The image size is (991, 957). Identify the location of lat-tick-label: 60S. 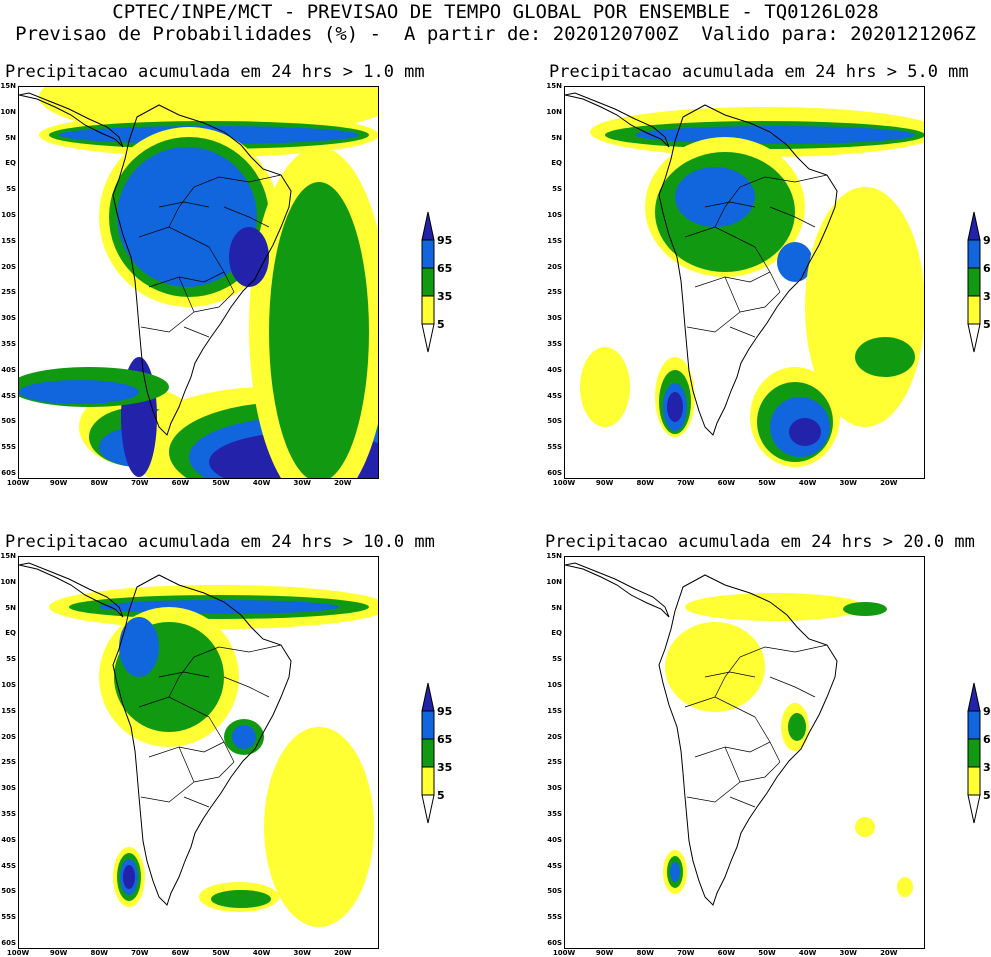
(8, 473).